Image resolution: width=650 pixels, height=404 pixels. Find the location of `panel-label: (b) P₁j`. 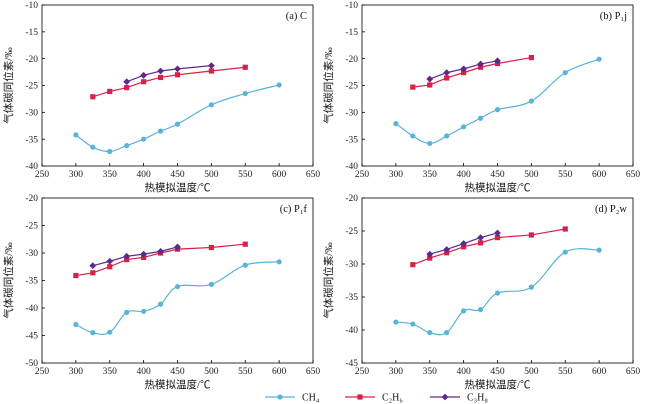

panel-label: (b) P₁j is located at coordinates (613, 16).